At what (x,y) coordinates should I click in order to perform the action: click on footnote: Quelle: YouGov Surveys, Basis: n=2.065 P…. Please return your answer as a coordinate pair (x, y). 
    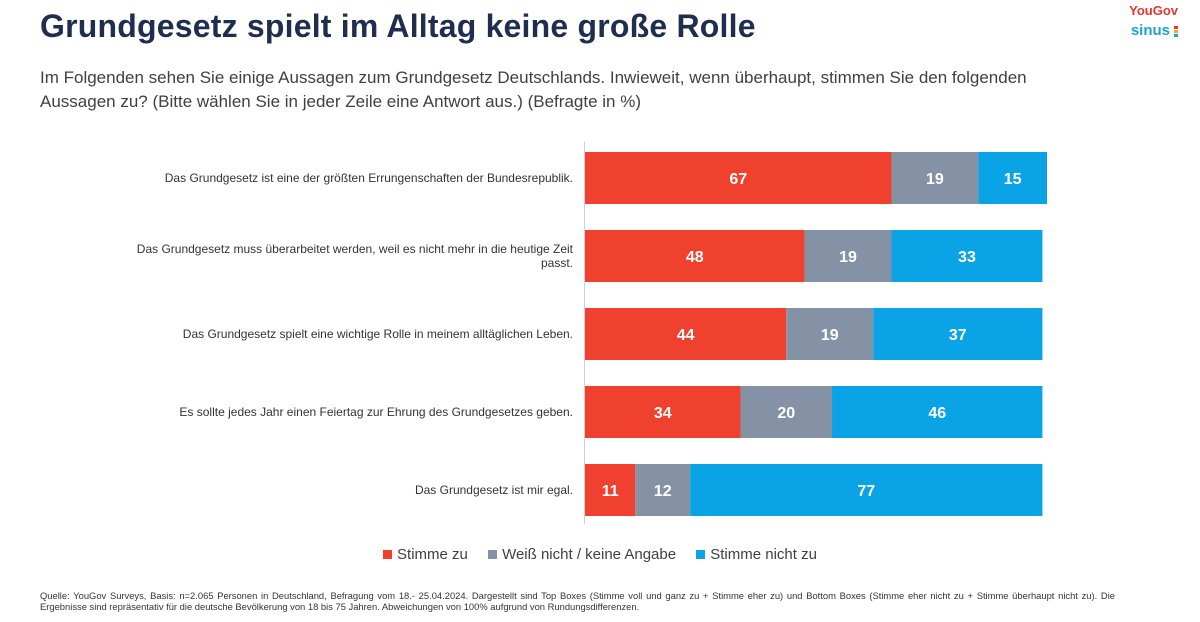
    Looking at the image, I should click on (577, 601).